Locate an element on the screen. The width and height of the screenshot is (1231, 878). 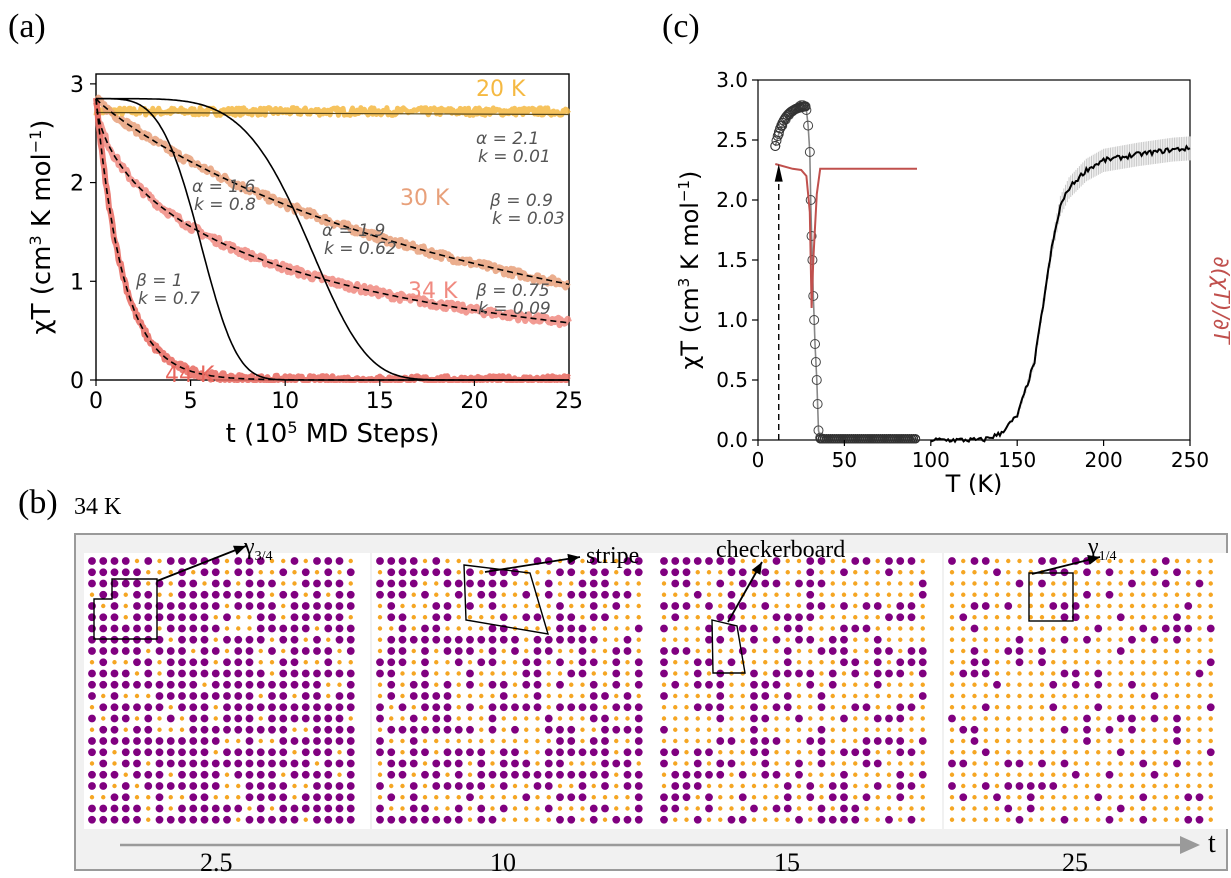
series-label-1: 30 K is located at coordinates (425, 198).